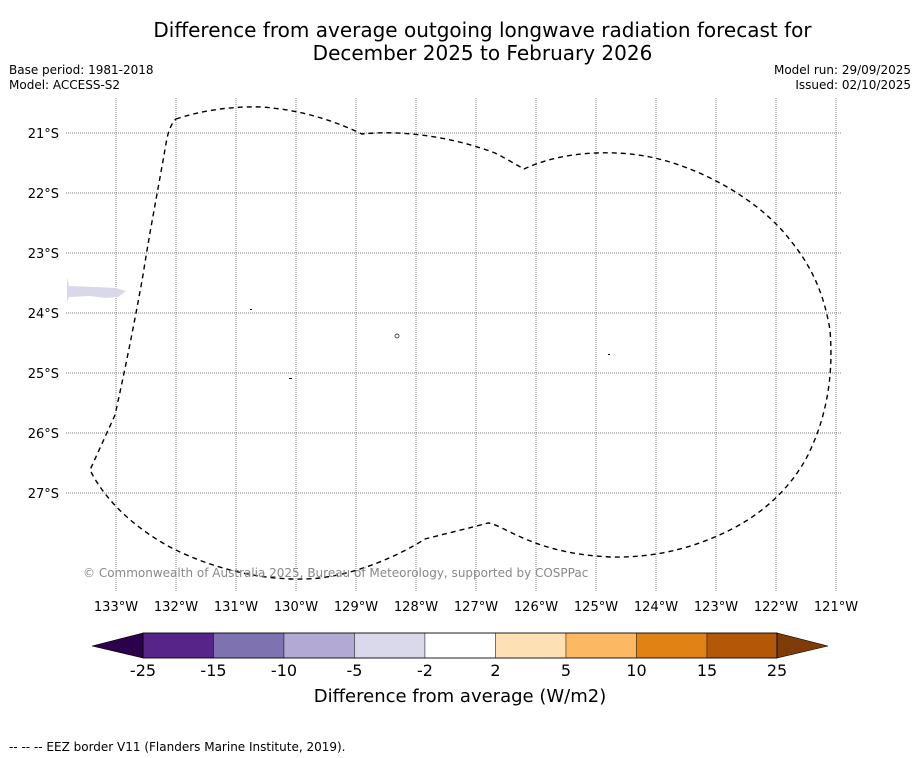 The height and width of the screenshot is (758, 919). I want to click on lat-label: 26°S, so click(43, 434).